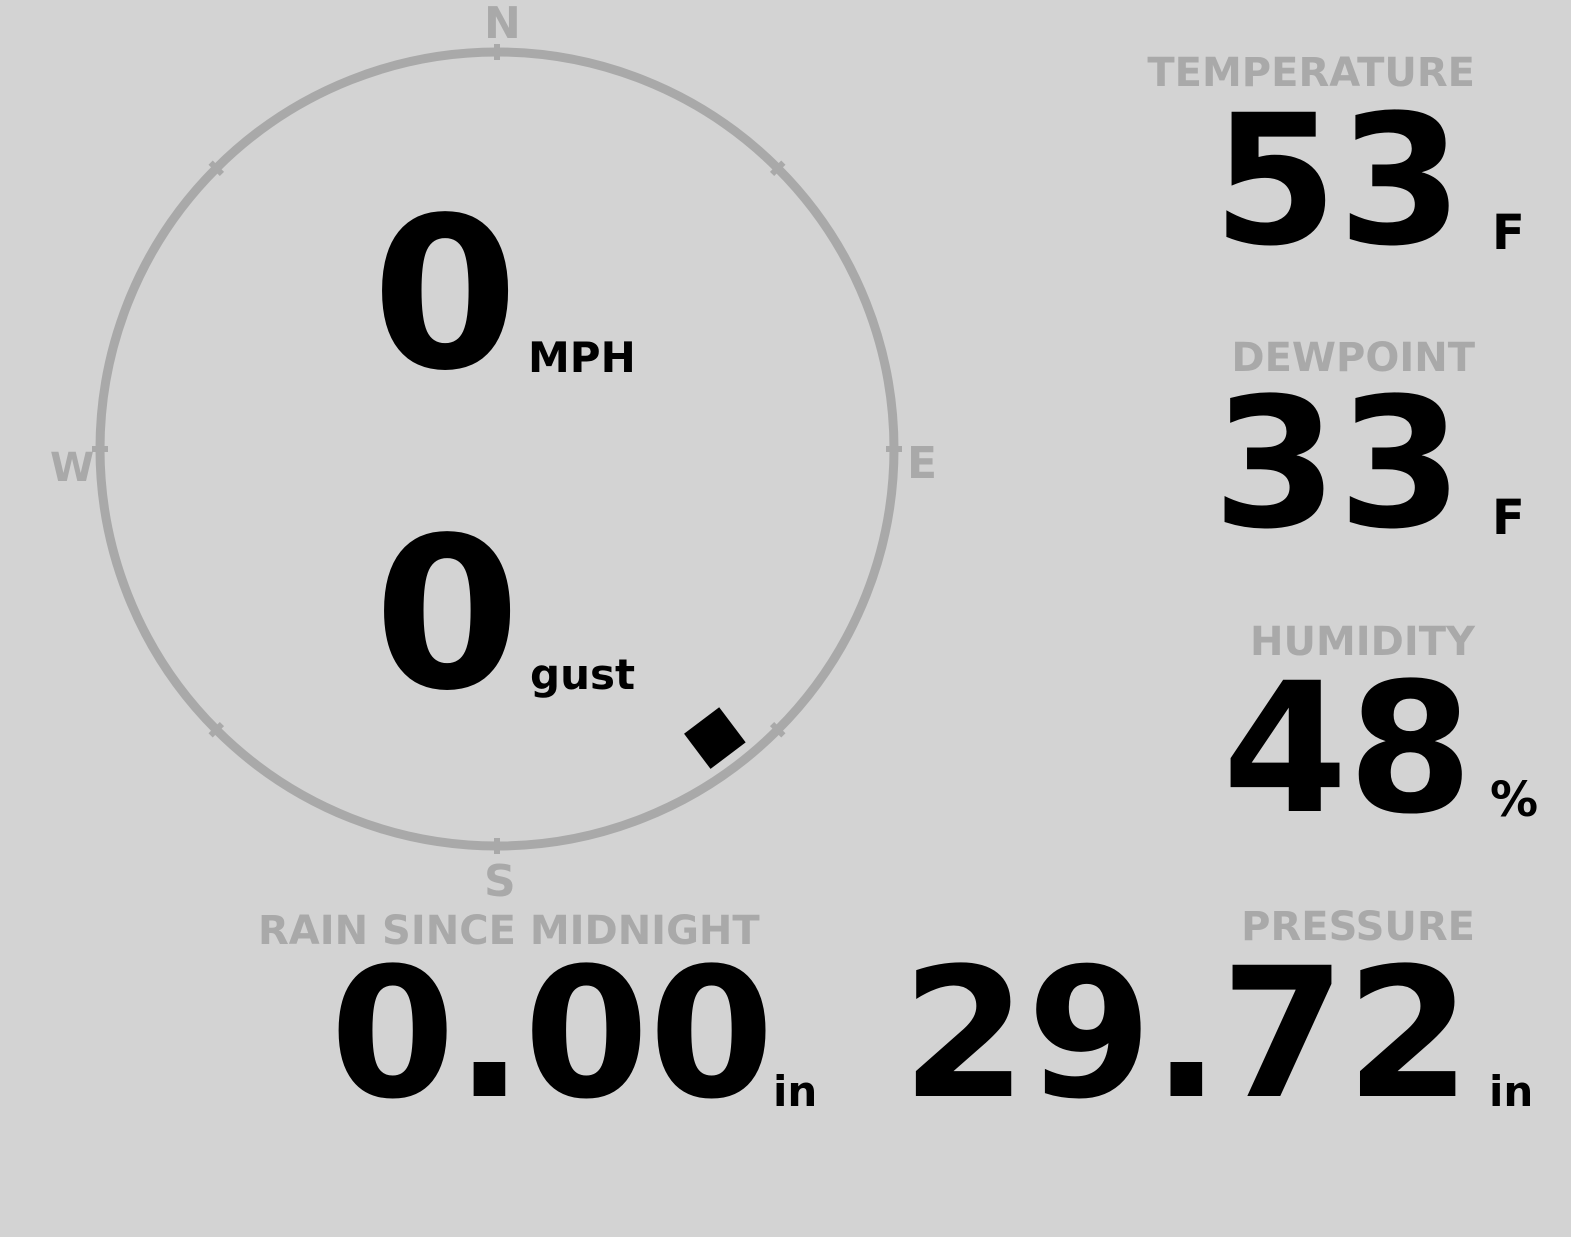 The width and height of the screenshot is (1571, 1237). Describe the element at coordinates (582, 357) in the screenshot. I see `wind-speed-unit: MPH` at that location.